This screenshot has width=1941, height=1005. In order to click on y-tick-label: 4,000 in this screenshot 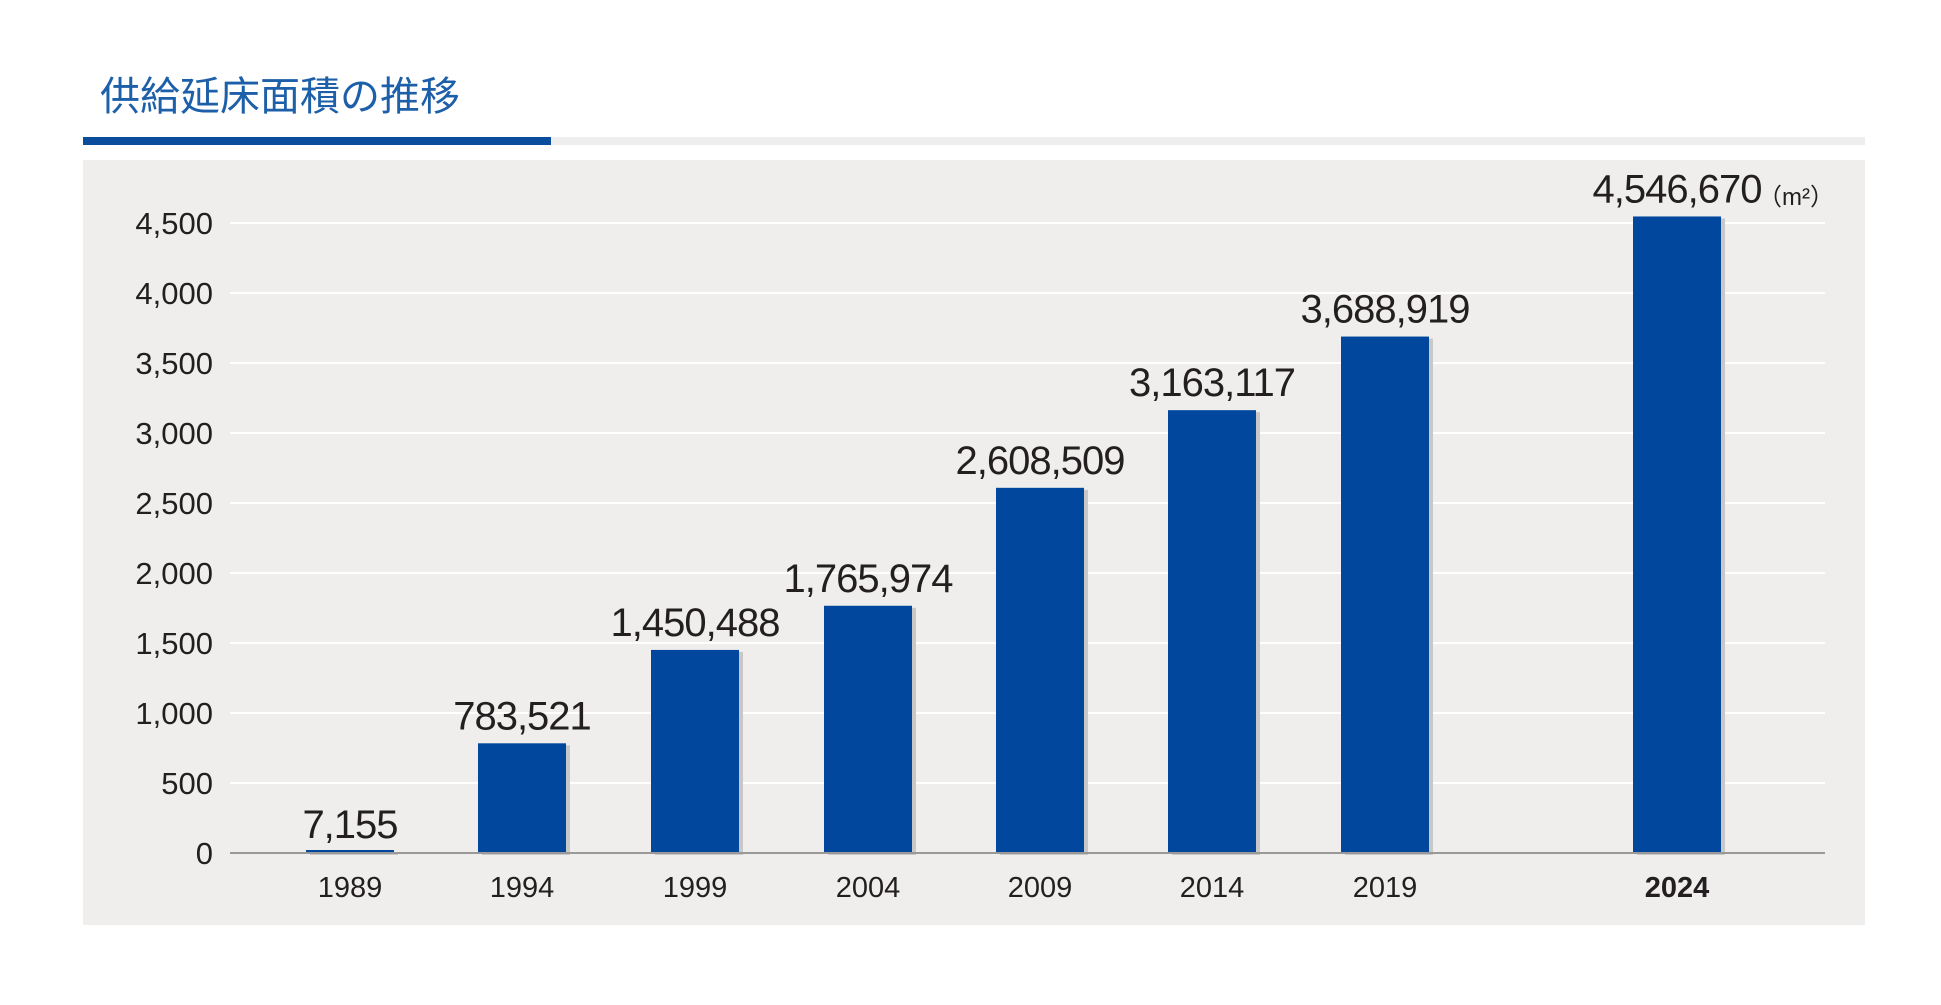, I will do `click(174, 293)`.